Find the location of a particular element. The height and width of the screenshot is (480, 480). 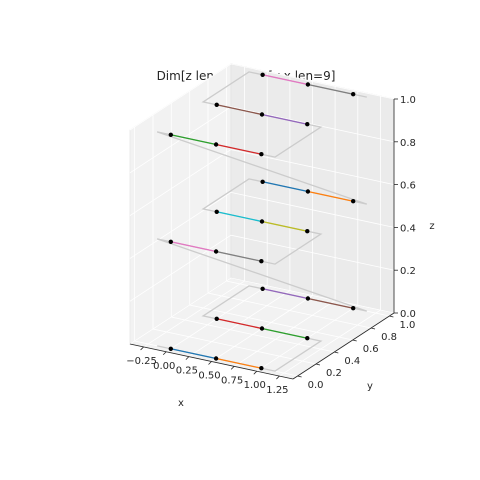

z-tick-label: 0.6 is located at coordinates (408, 186).